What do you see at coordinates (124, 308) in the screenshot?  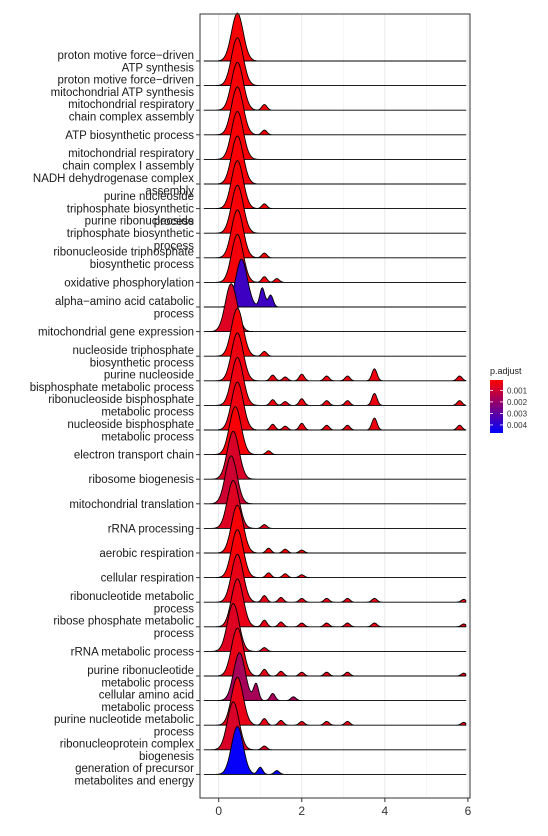 I see `y-axis-label: alpha−amino acid catabolic process` at bounding box center [124, 308].